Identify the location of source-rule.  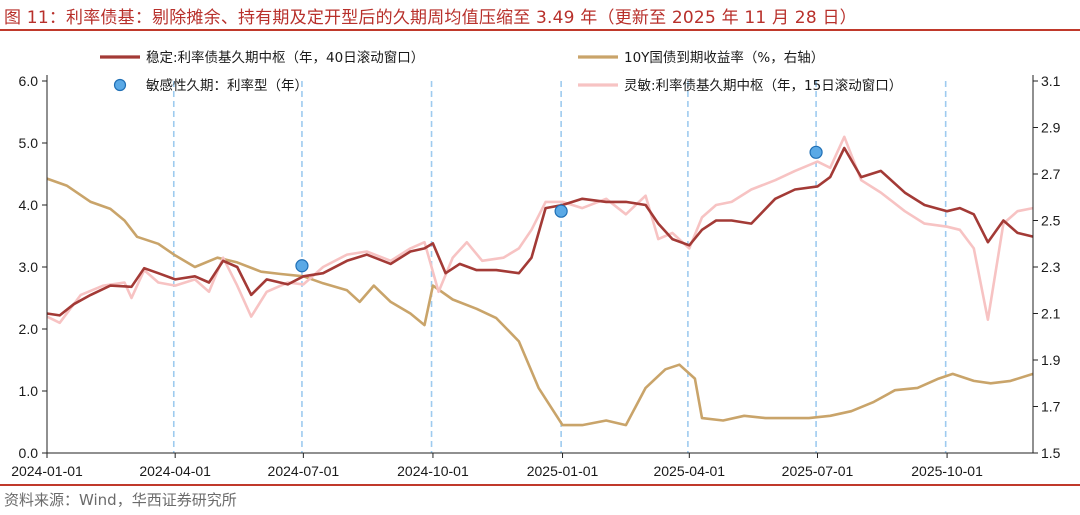
(540, 485).